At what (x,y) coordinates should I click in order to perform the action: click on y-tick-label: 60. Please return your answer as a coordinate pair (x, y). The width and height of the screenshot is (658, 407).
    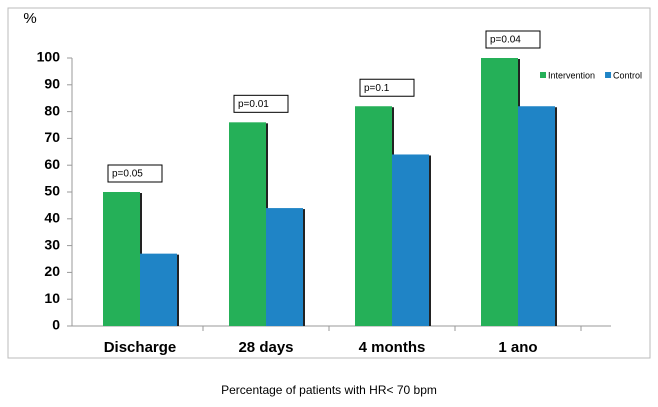
    Looking at the image, I should click on (52, 164).